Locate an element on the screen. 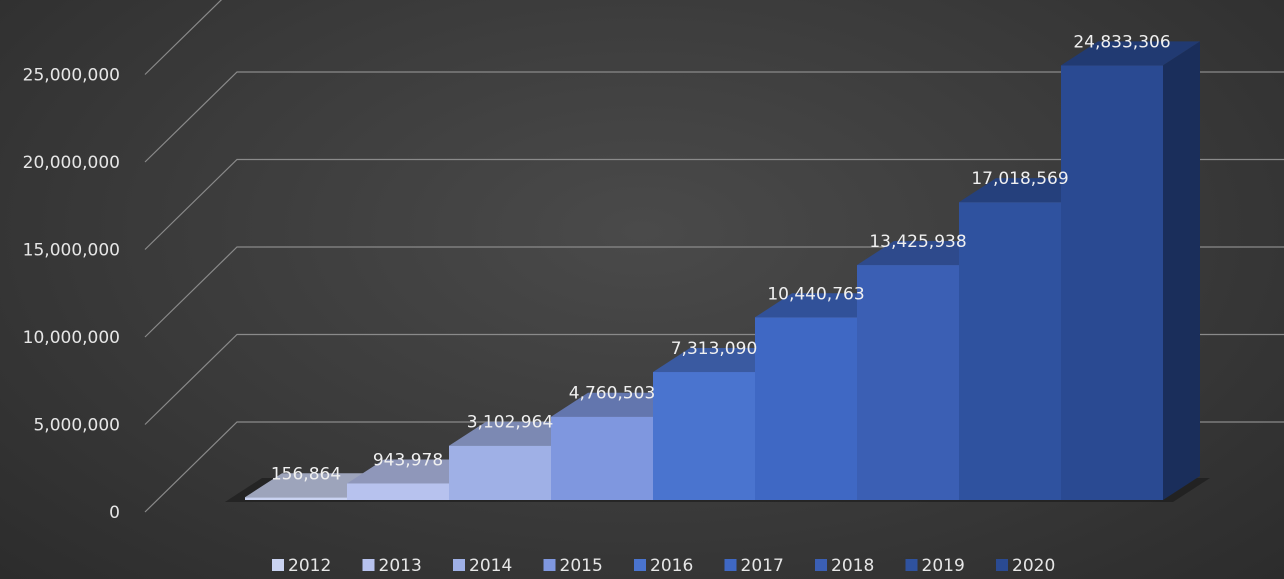 The width and height of the screenshot is (1284, 579). data-label: 13,425,938 is located at coordinates (917, 242).